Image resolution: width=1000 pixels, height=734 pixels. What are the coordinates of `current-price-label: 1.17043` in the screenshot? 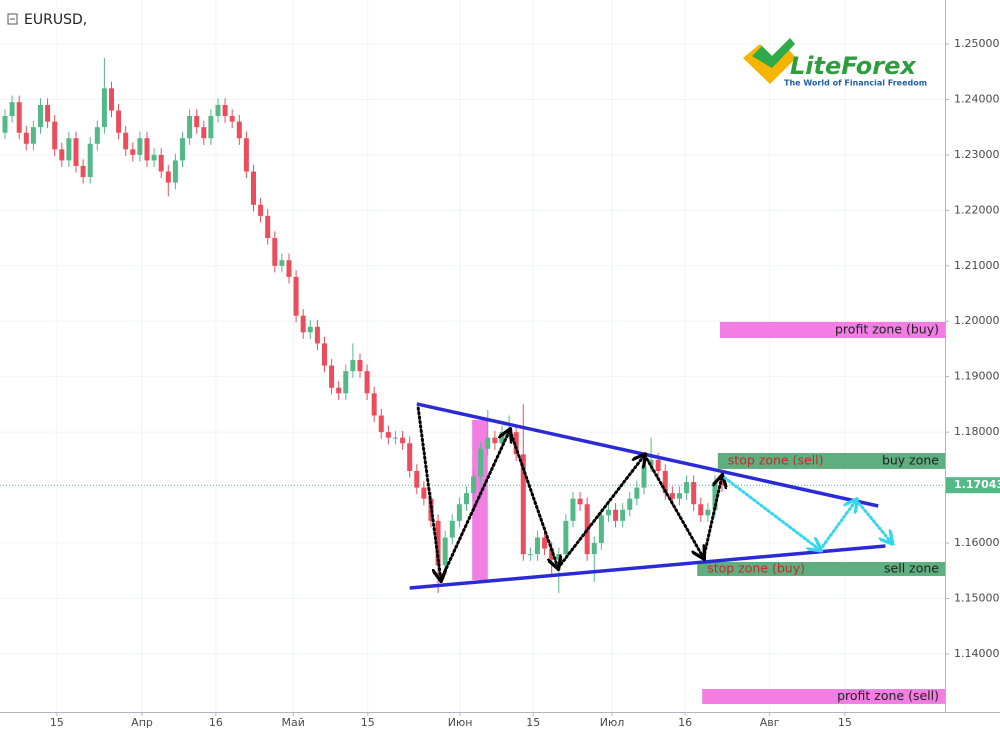 It's located at (977, 484).